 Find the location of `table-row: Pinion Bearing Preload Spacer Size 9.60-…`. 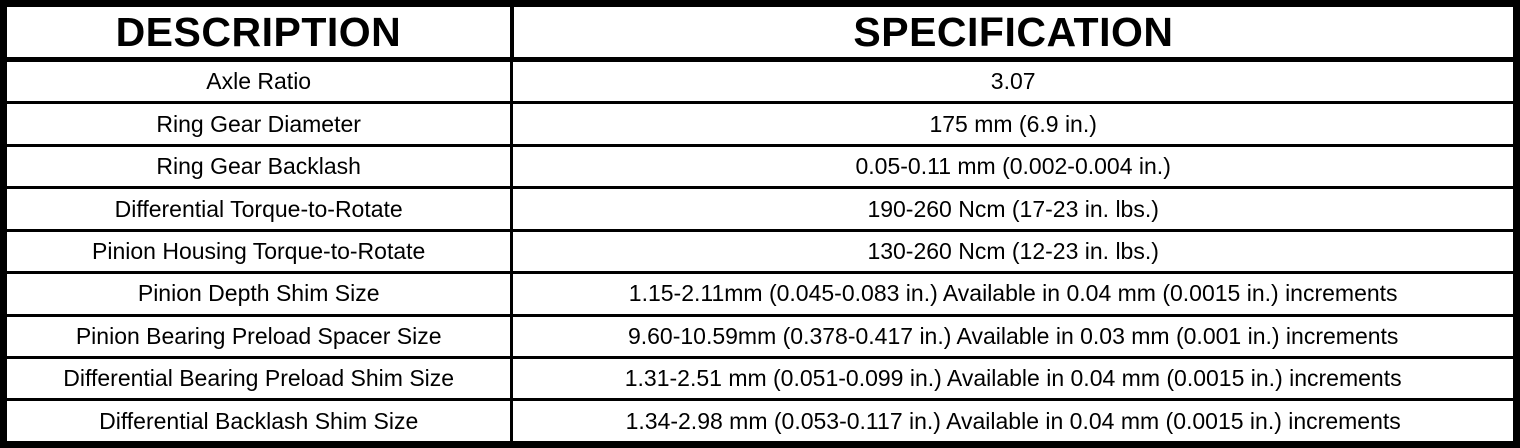

table-row: Pinion Bearing Preload Spacer Size 9.60-… is located at coordinates (759, 336).